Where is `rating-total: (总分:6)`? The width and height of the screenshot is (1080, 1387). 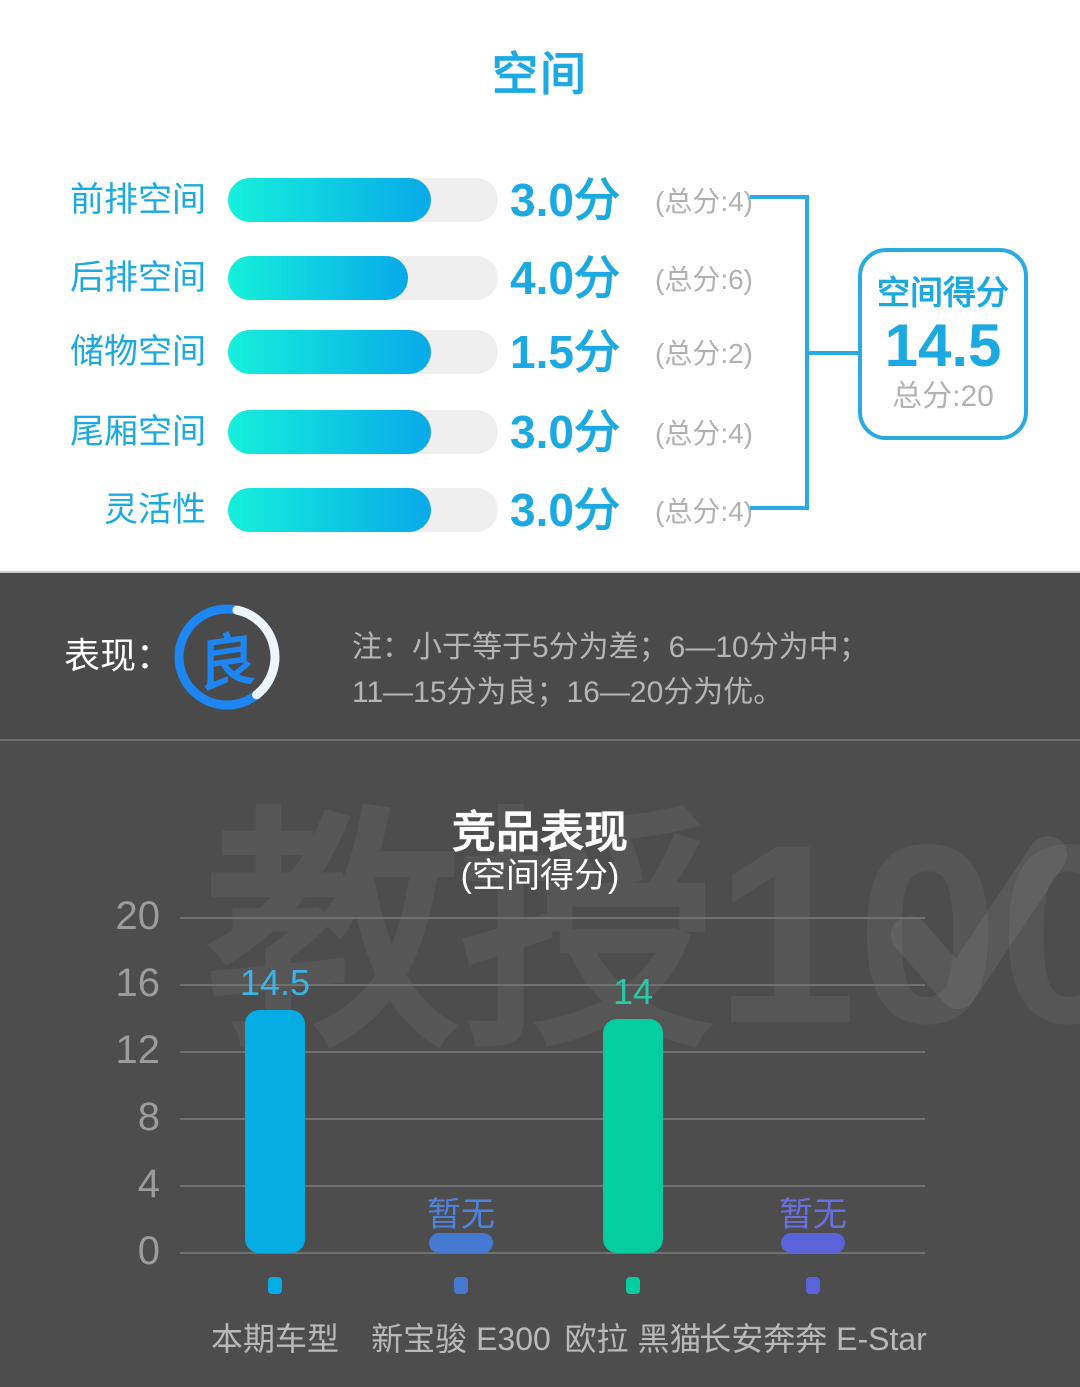 rating-total: (总分:6) is located at coordinates (704, 279).